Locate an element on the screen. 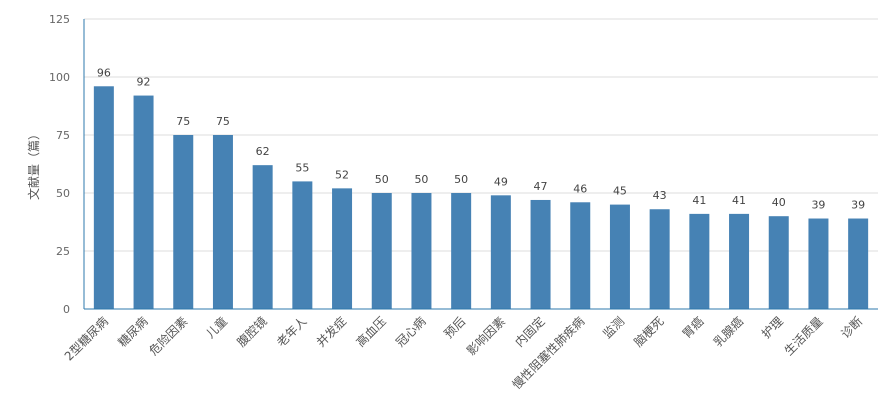 The image size is (889, 400). y-axis-ticks: 0 25 50 75 100 125 is located at coordinates (59, 164).